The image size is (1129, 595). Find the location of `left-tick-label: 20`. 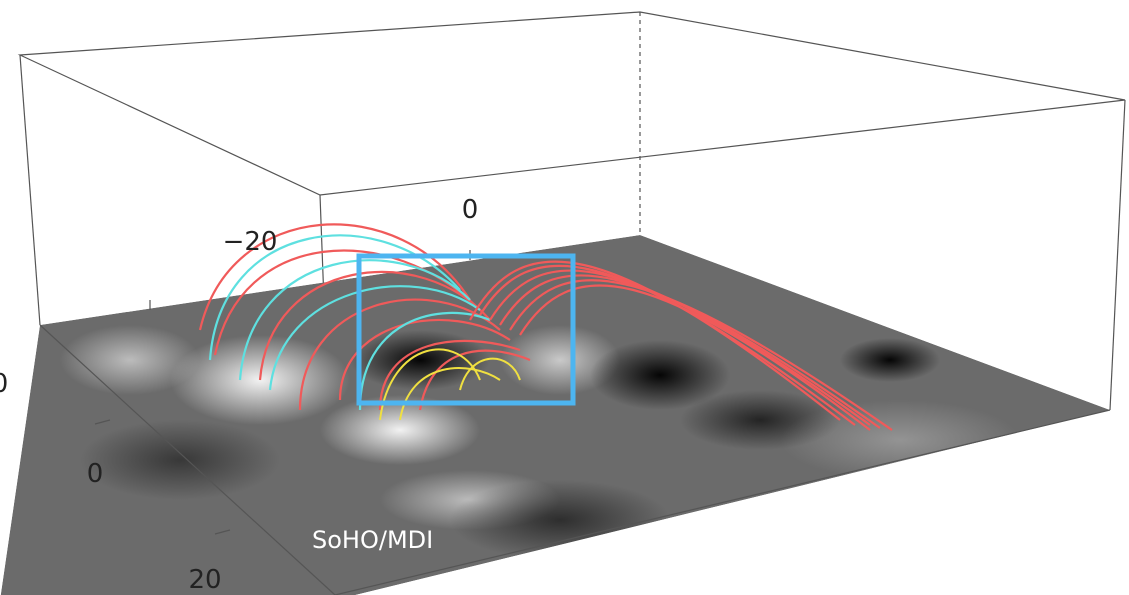

left-tick-label: 20 is located at coordinates (204, 580).